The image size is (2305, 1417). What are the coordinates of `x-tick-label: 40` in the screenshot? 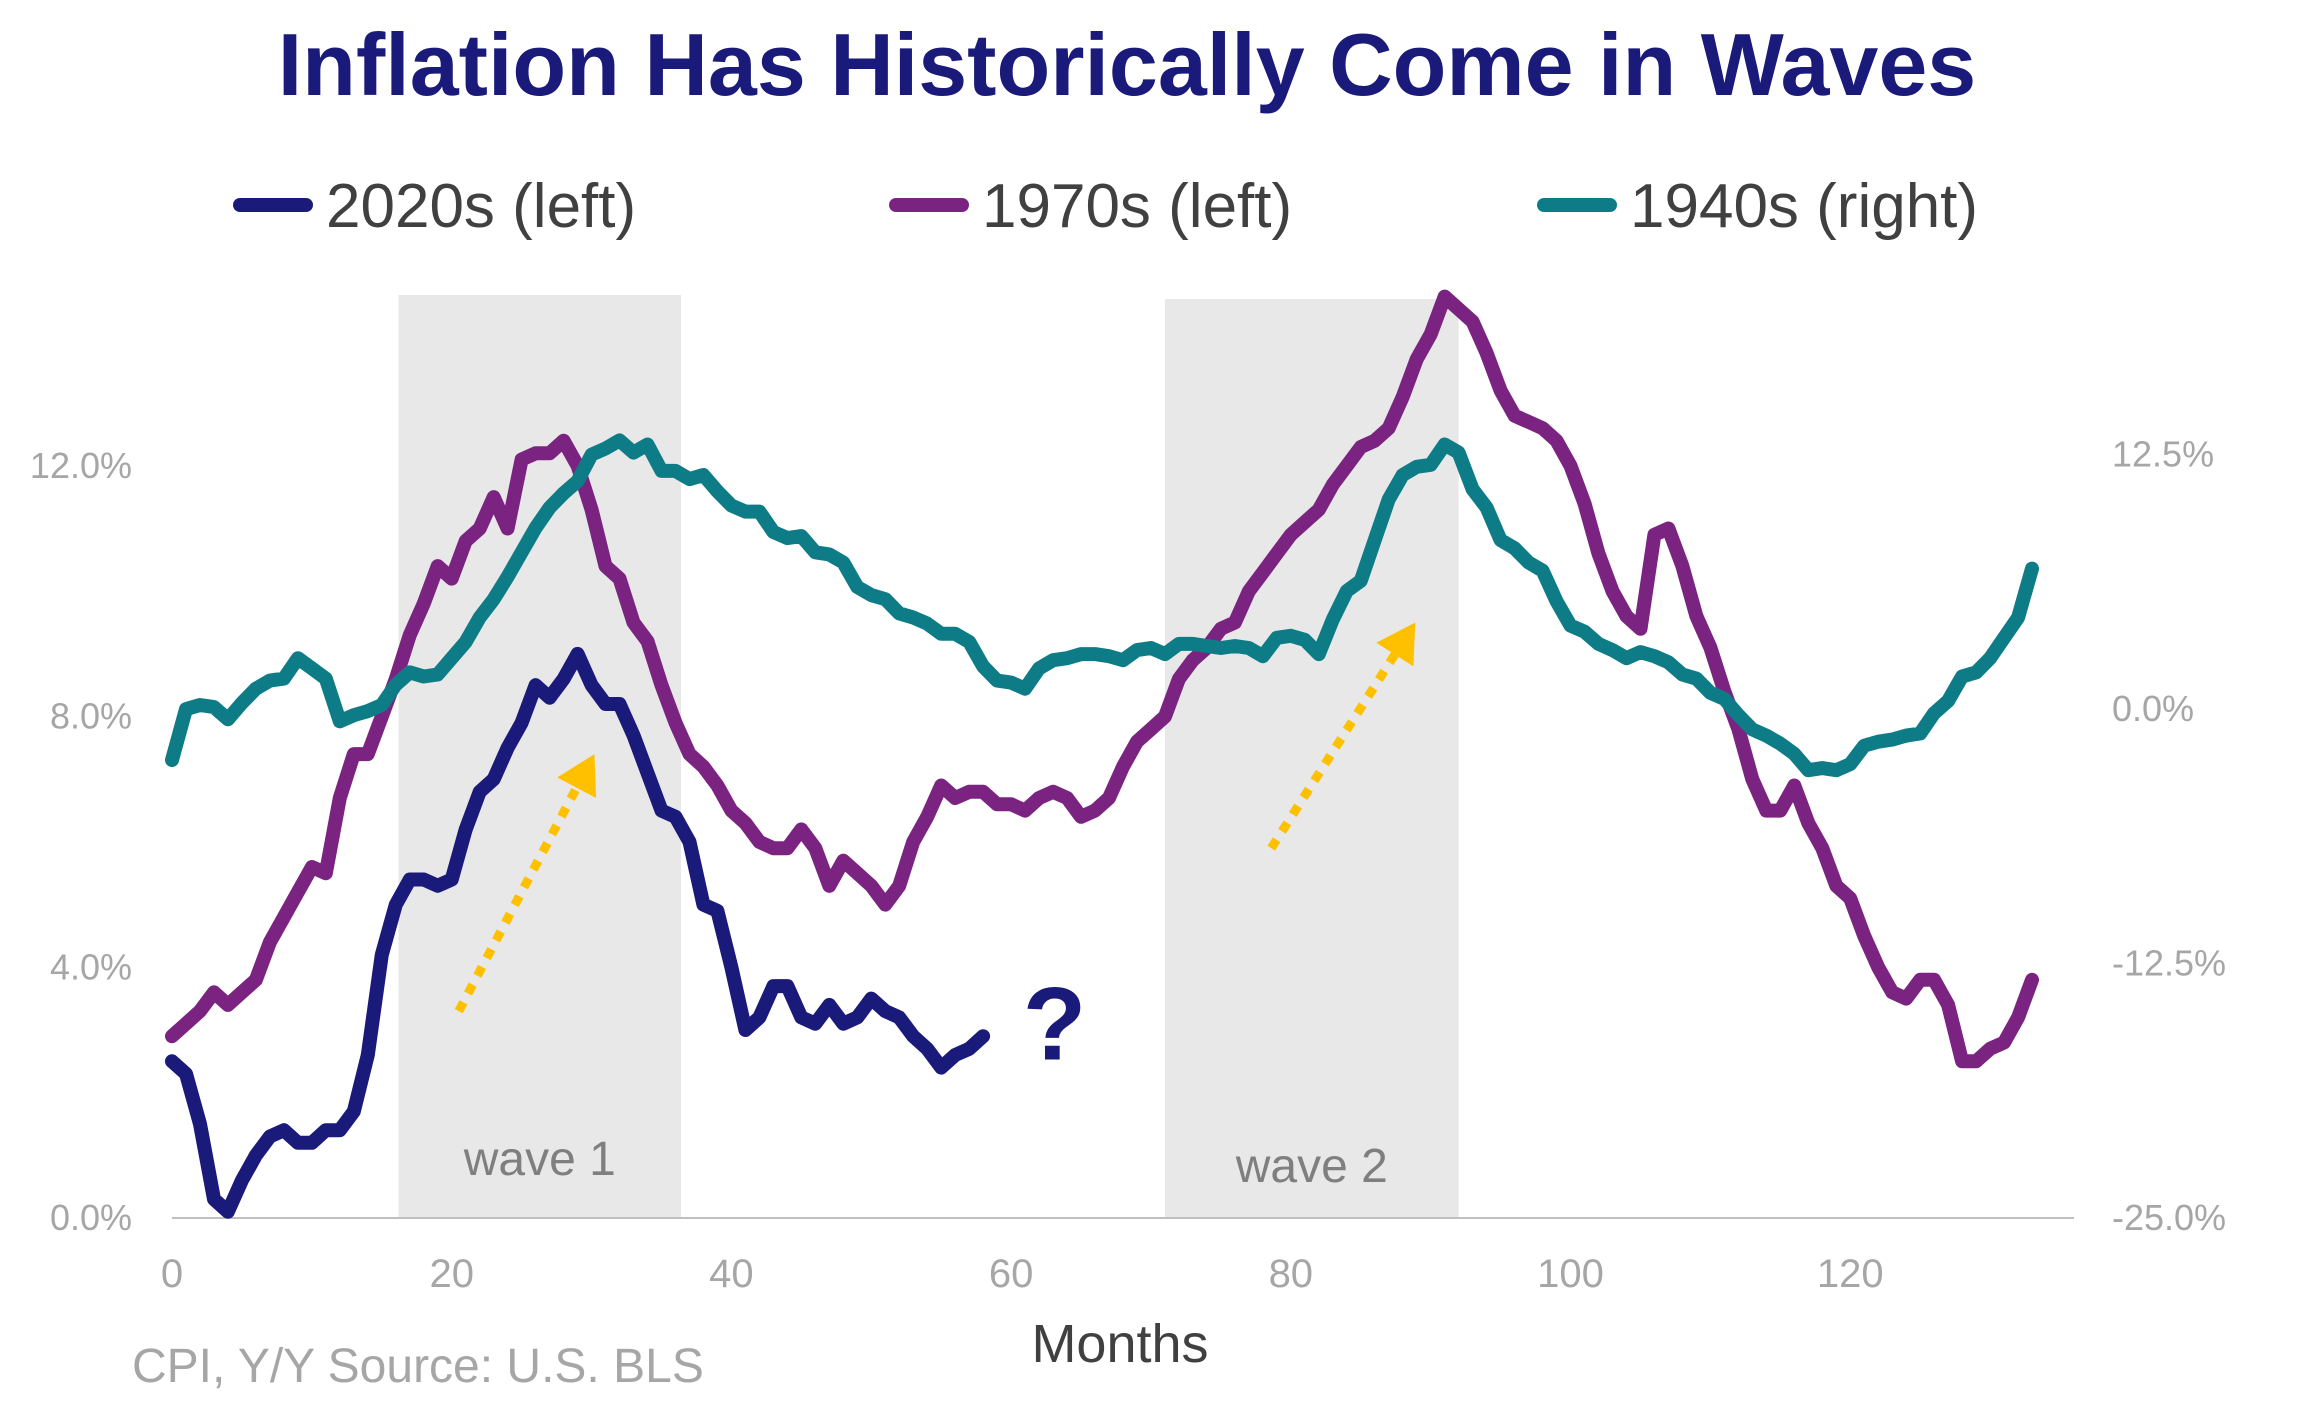 It's located at (731, 1274).